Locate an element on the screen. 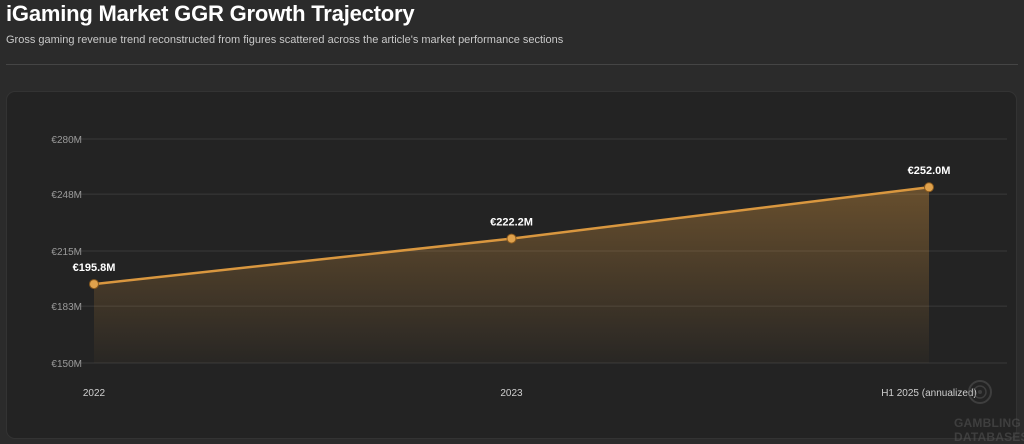 The image size is (1024, 444). y-axis-ticks: €150M €183M €215M €248M €280M is located at coordinates (66, 252).